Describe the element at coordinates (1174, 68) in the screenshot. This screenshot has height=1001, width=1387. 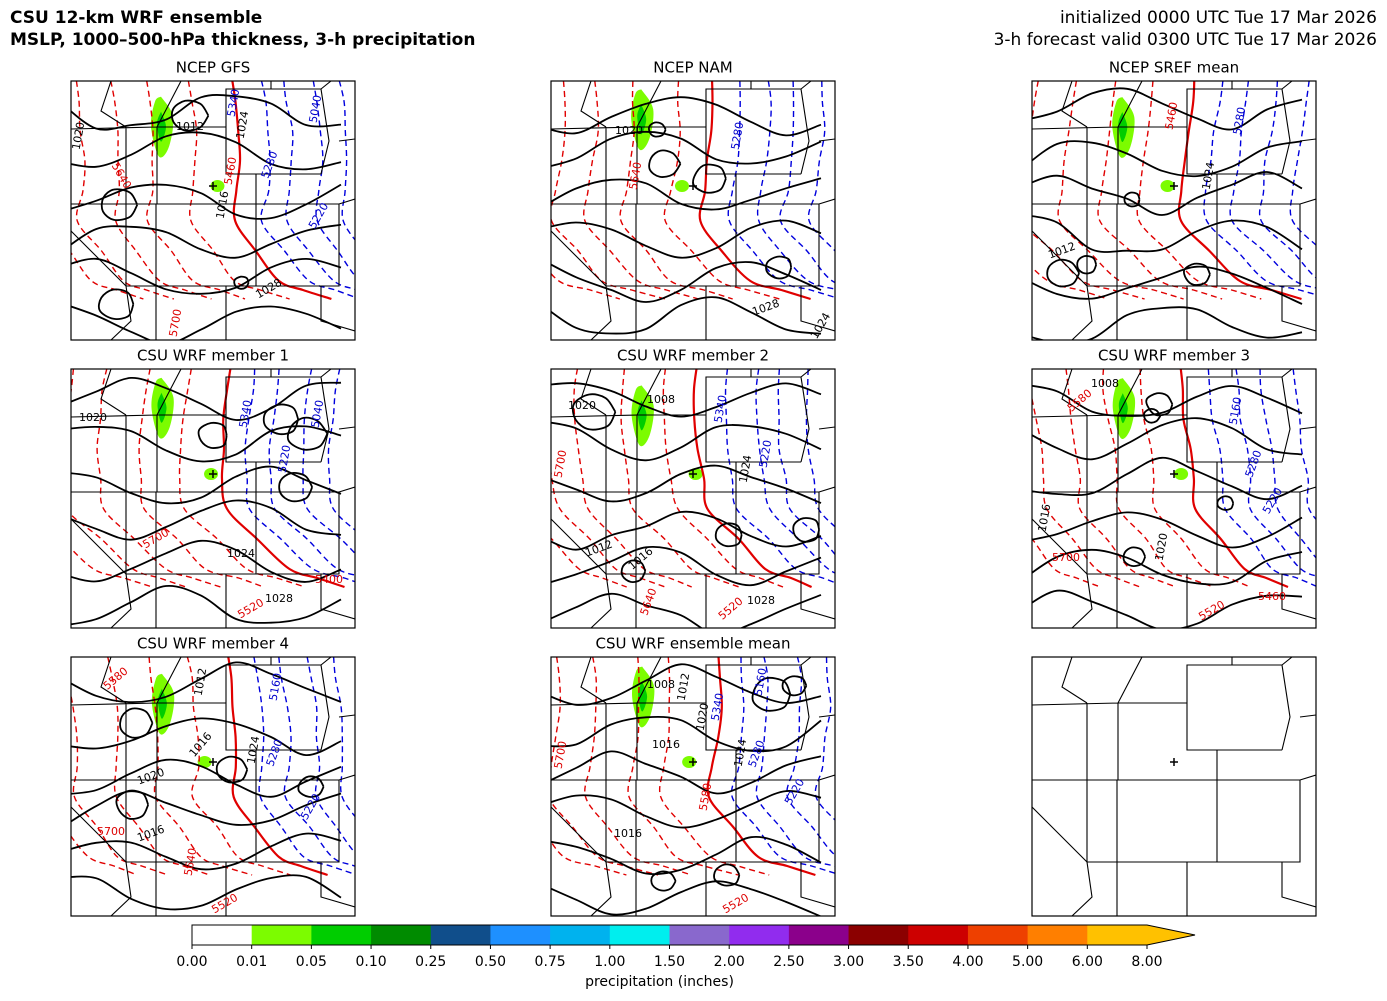
I see `panel-title: NCEP SREF mean` at that location.